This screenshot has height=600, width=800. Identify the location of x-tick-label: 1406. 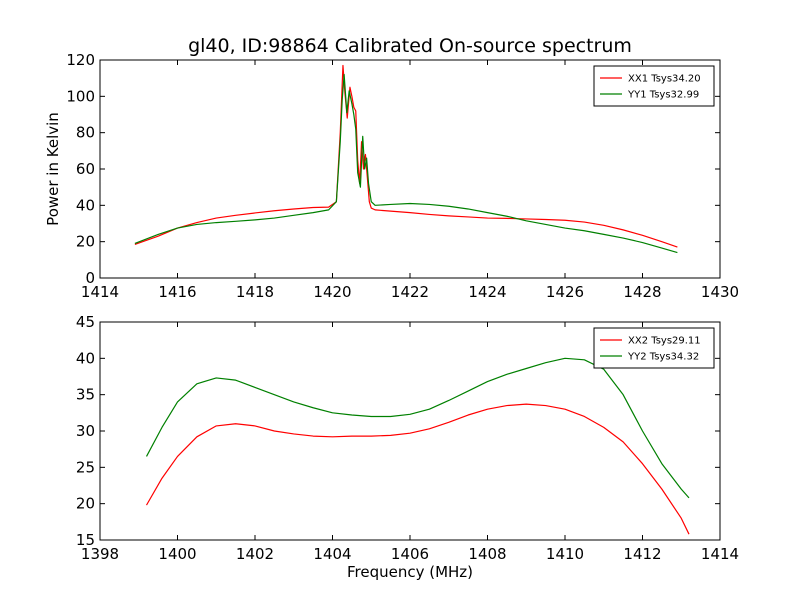
(410, 554).